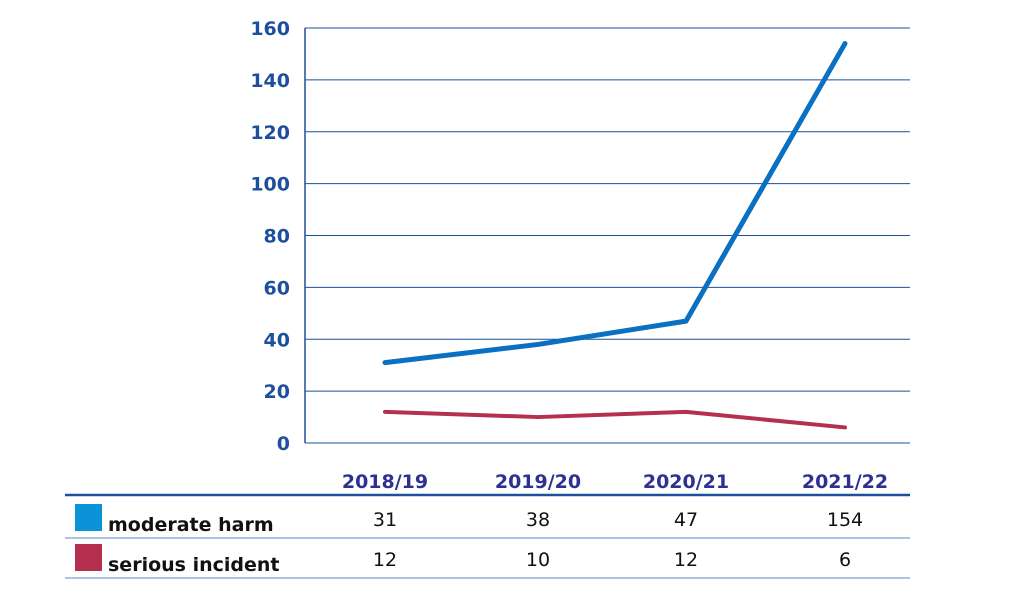 This screenshot has height=610, width=1024. Describe the element at coordinates (615, 419) in the screenshot. I see `series-line-serious-incident` at that location.